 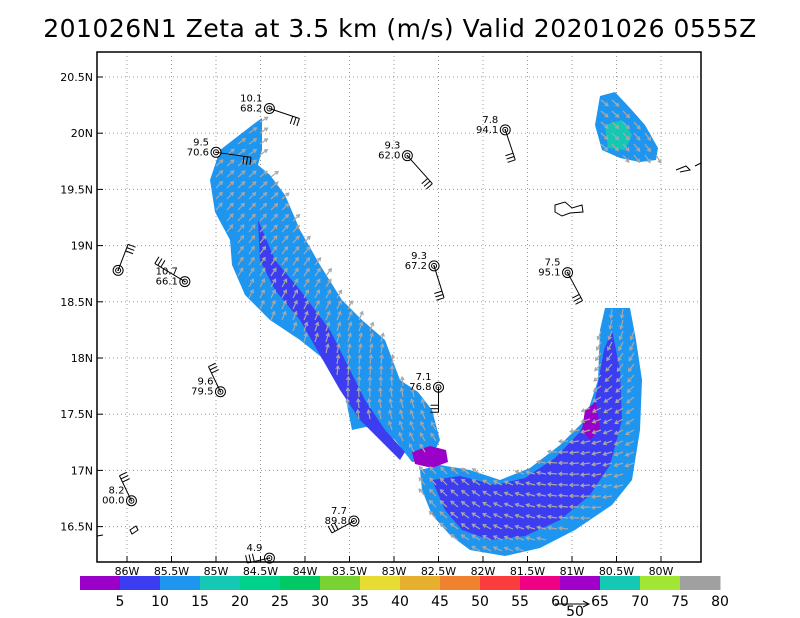 What do you see at coordinates (117, 491) in the screenshot?
I see `observation-value-top: 8.2` at bounding box center [117, 491].